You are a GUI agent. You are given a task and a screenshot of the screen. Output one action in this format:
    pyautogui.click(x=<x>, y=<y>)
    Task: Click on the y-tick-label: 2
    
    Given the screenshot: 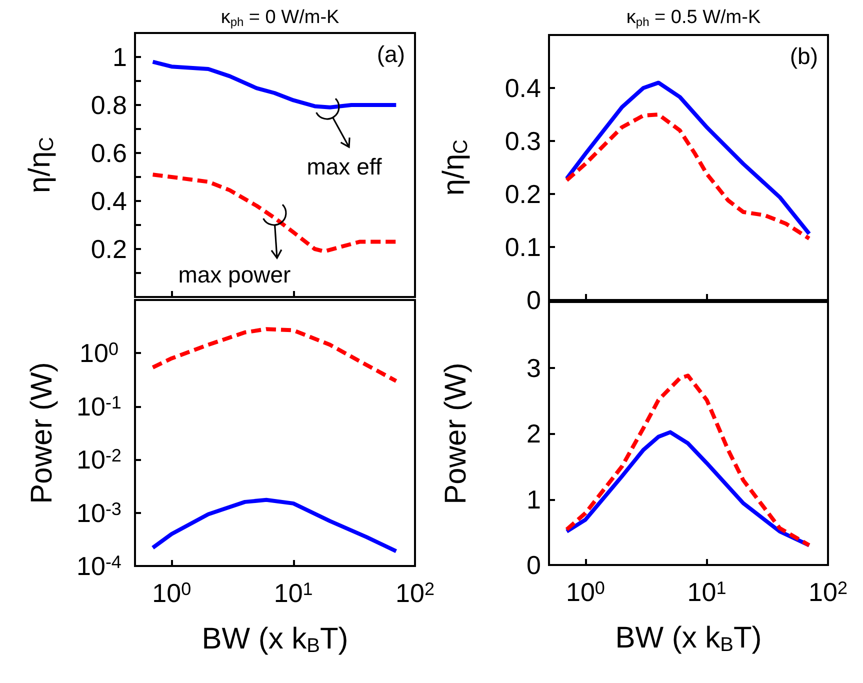 What is the action you would take?
    pyautogui.click(x=533, y=433)
    